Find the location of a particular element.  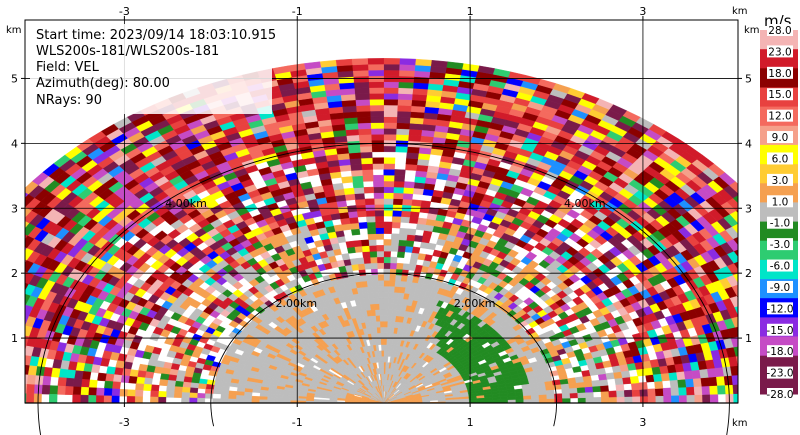

x-tick-label-bottom: 1 is located at coordinates (470, 422).